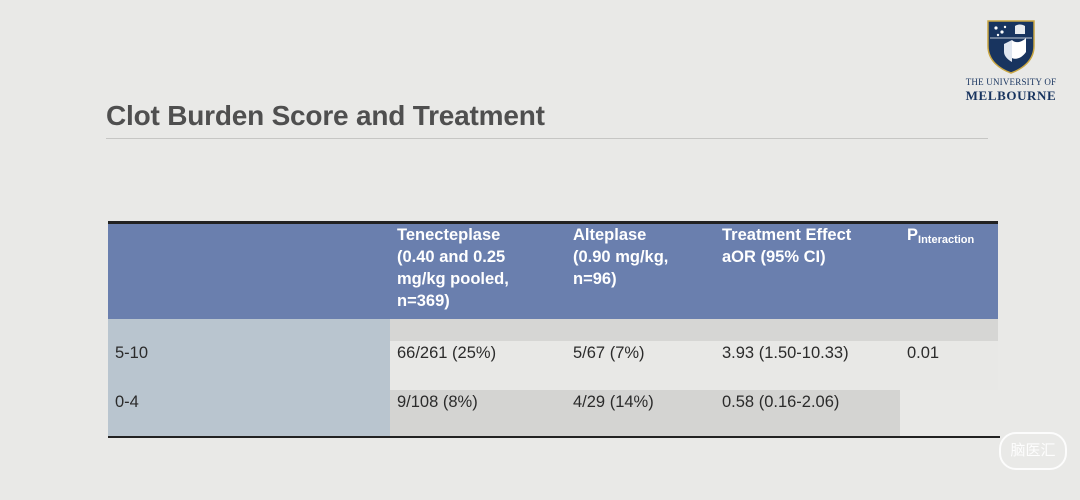  What do you see at coordinates (785, 353) in the screenshot?
I see `cell-treatment-effect: 3.93 (1.50-10.33)` at bounding box center [785, 353].